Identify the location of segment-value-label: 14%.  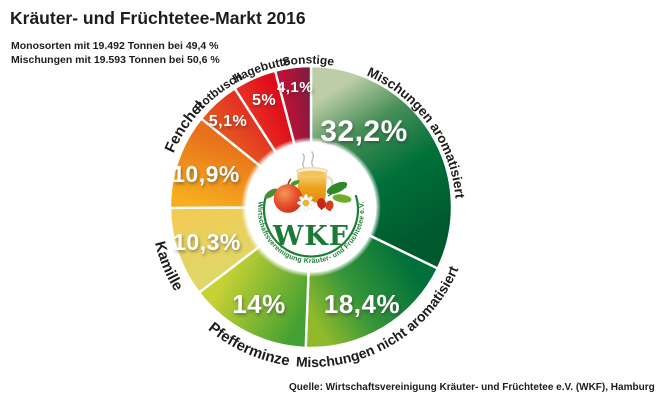
(259, 304).